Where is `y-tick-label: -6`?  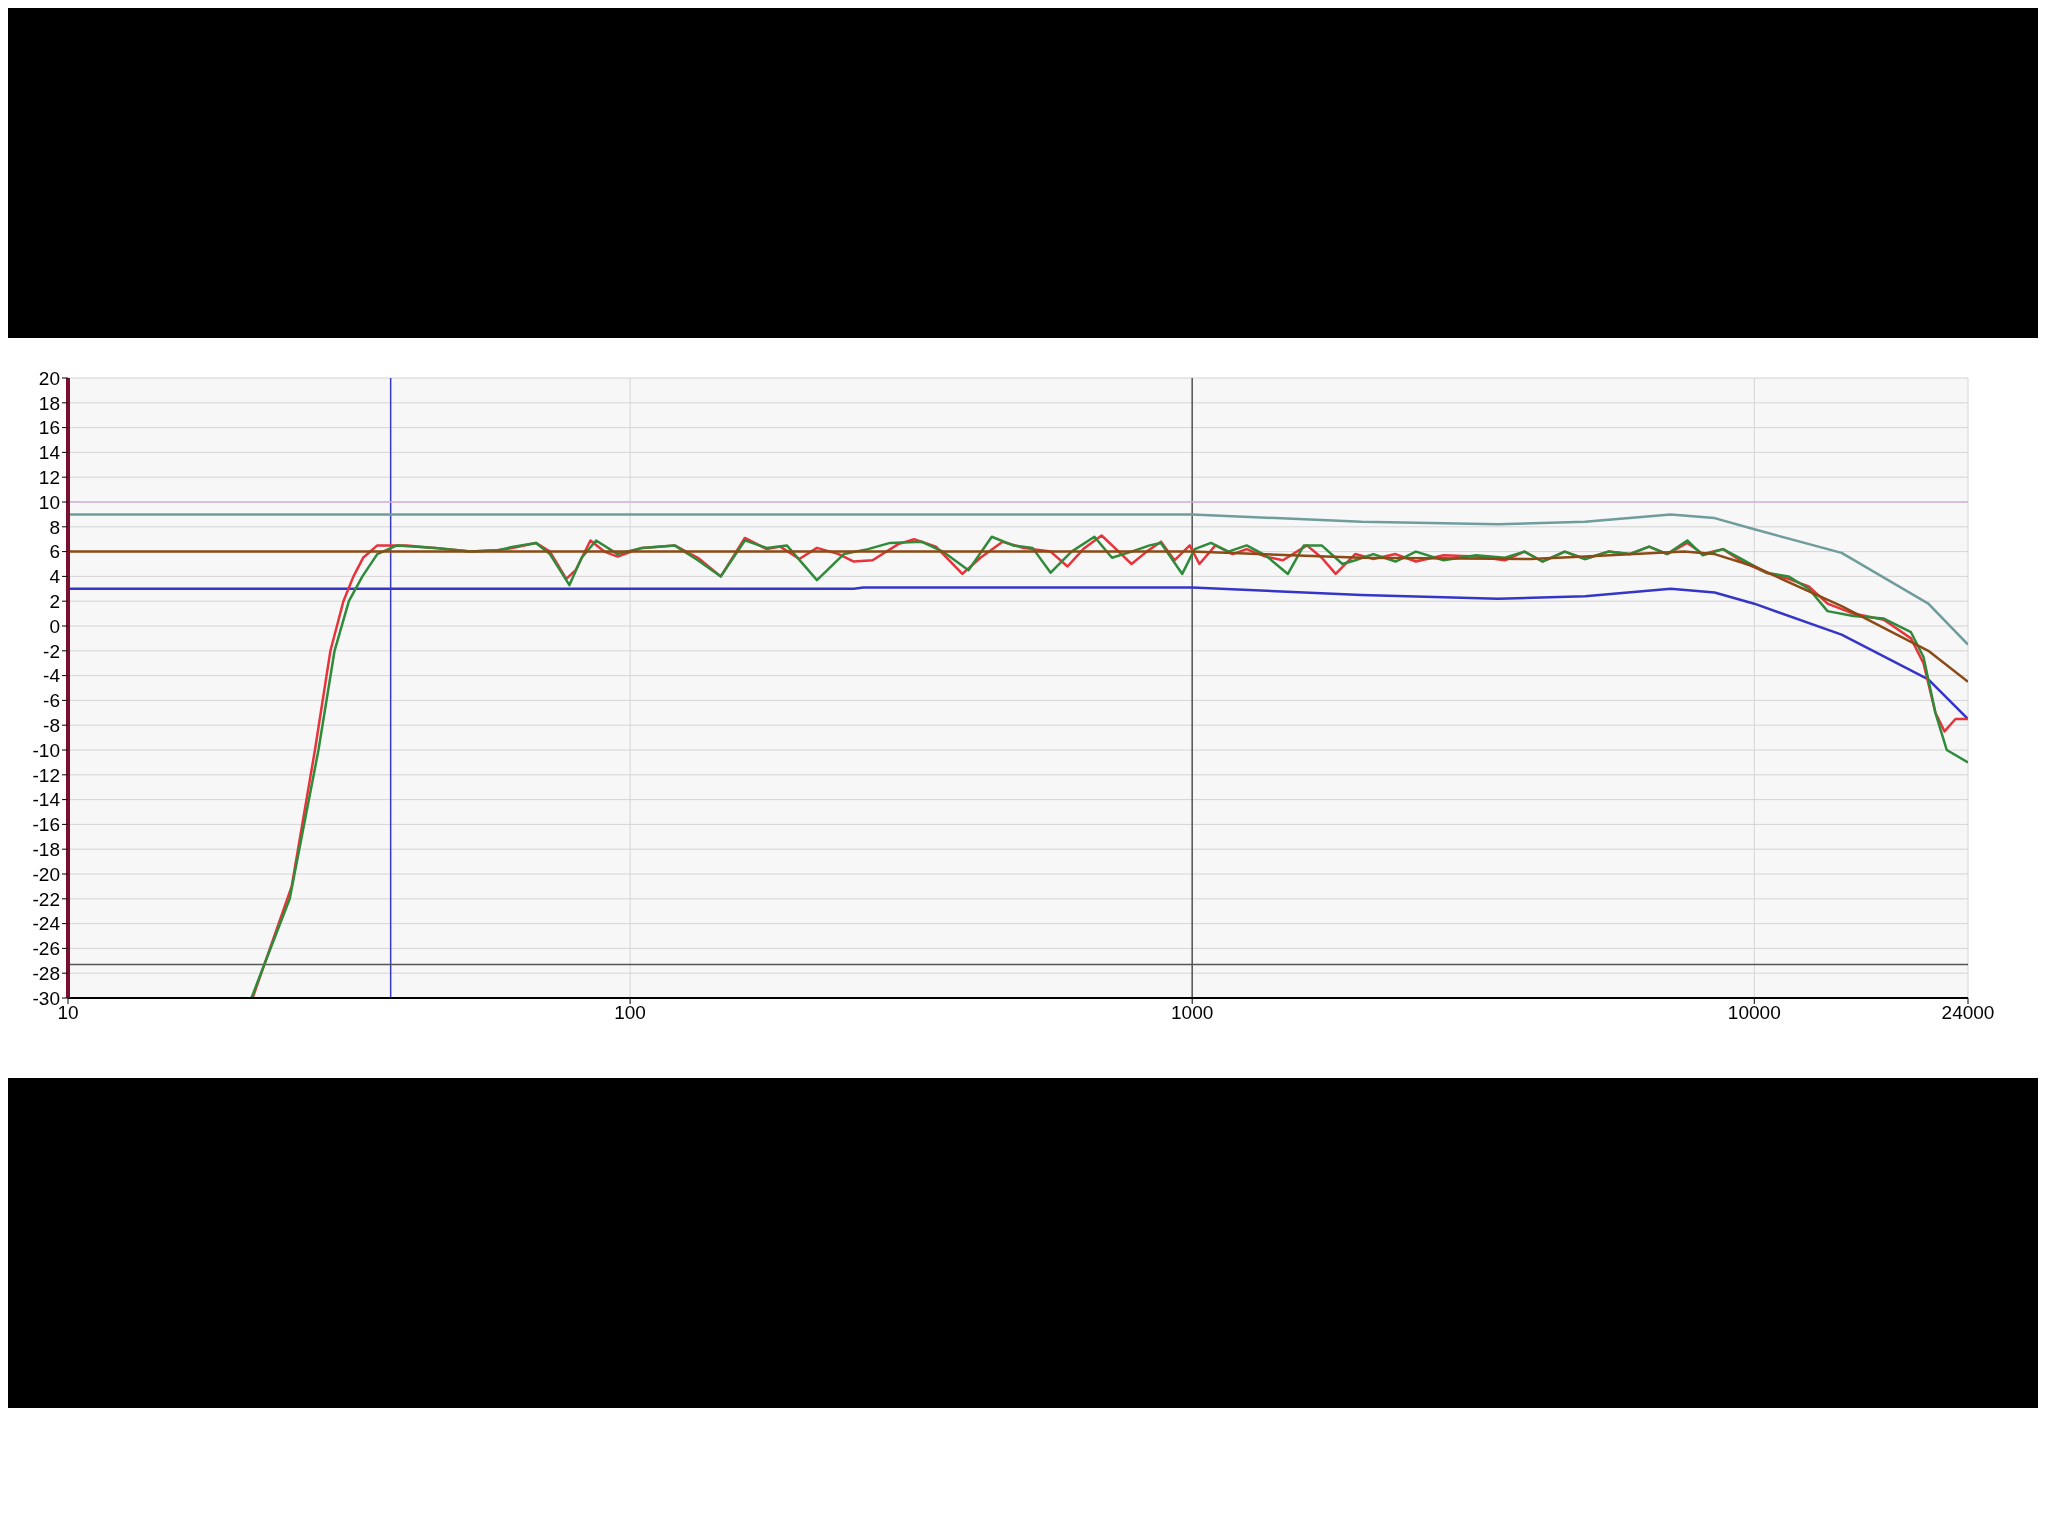
y-tick-label: -6 is located at coordinates (51, 701).